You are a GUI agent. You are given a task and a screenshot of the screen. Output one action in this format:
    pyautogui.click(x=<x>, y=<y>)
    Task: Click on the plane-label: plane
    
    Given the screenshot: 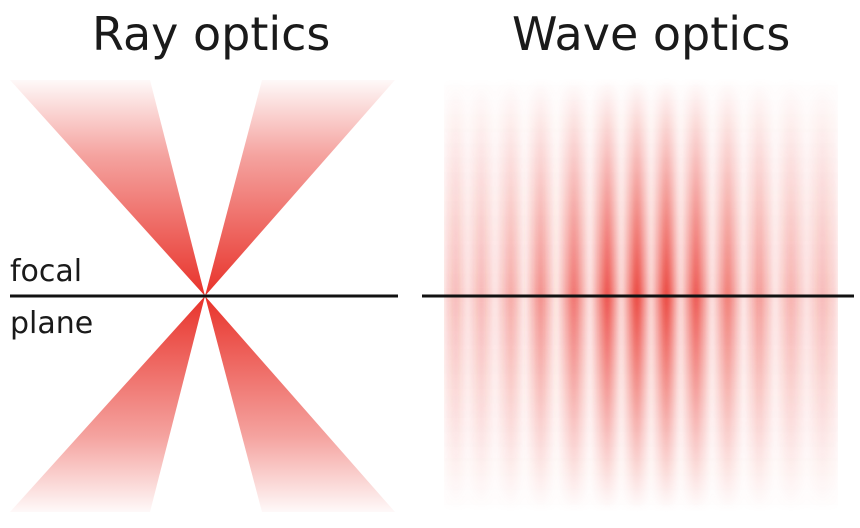 What is the action you would take?
    pyautogui.click(x=52, y=323)
    